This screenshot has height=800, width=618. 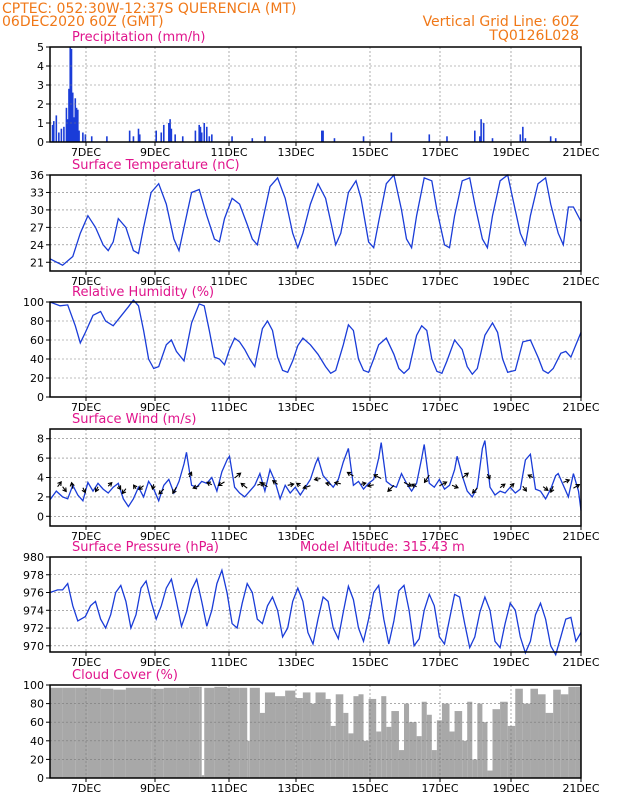 What do you see at coordinates (37, 378) in the screenshot?
I see `humidity-ytick-label: 20` at bounding box center [37, 378].